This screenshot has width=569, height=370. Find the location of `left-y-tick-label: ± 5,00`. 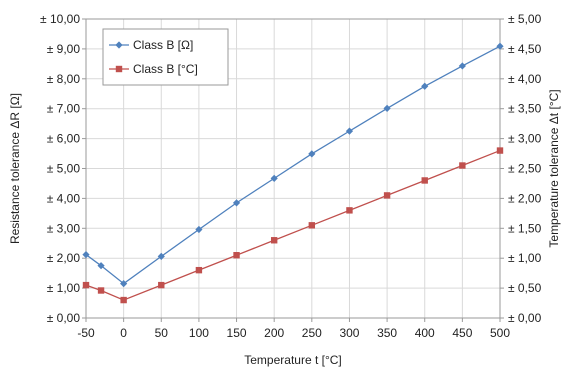

left-y-tick-label: ± 5,00 is located at coordinates (64, 169).